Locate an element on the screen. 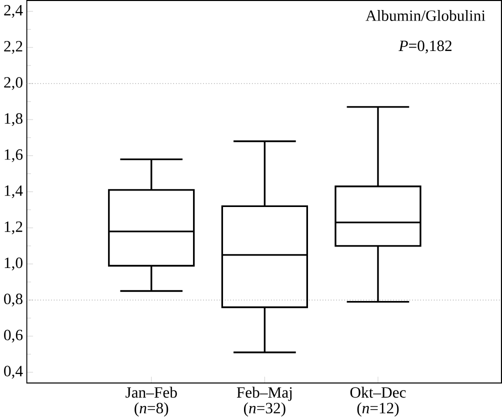  x-tick-label: Feb–Maj (n=32) is located at coordinates (264, 401).